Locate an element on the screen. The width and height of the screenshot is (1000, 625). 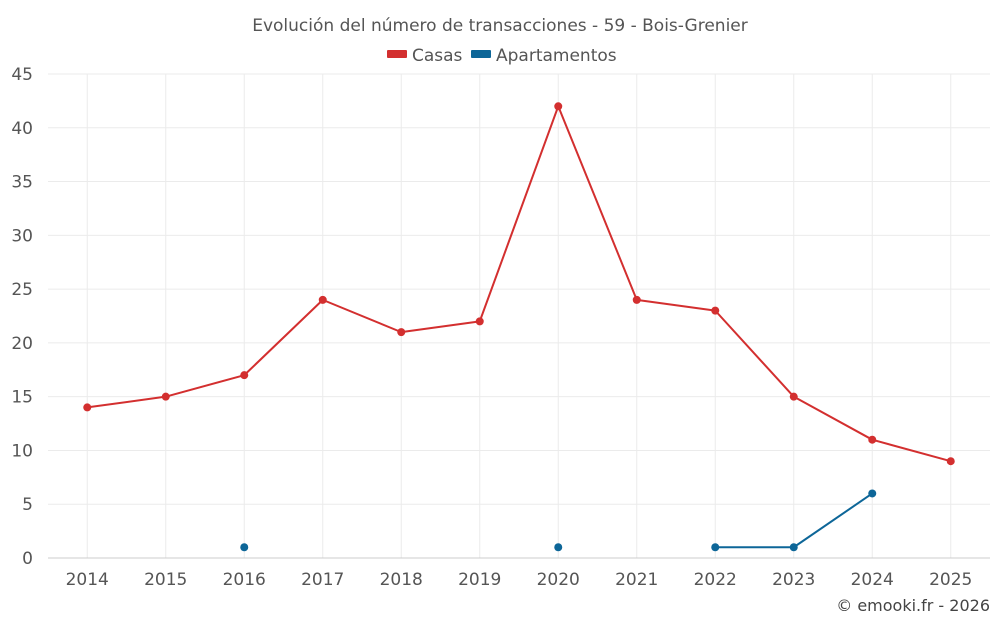
data-point-apartamentos-2023 is located at coordinates (793, 547).